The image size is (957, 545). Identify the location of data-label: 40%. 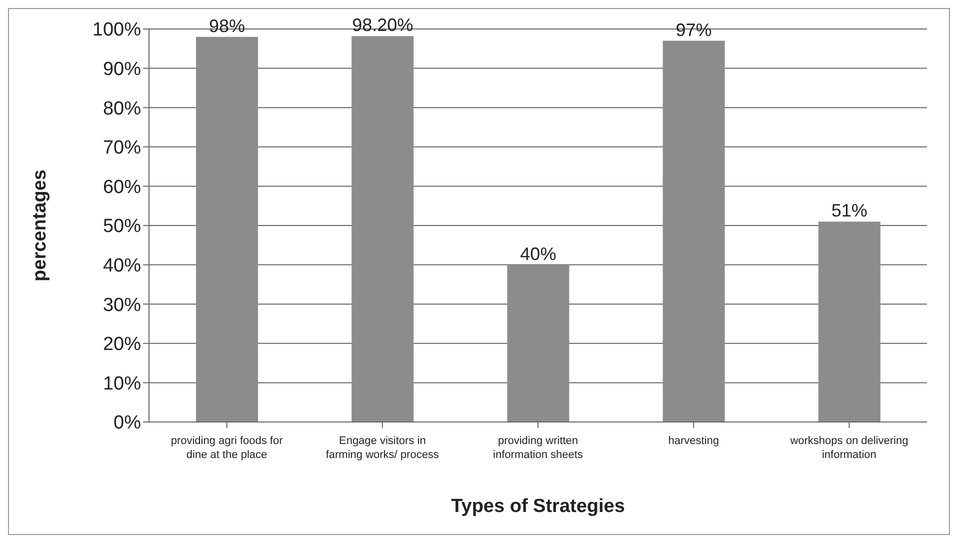
(538, 254).